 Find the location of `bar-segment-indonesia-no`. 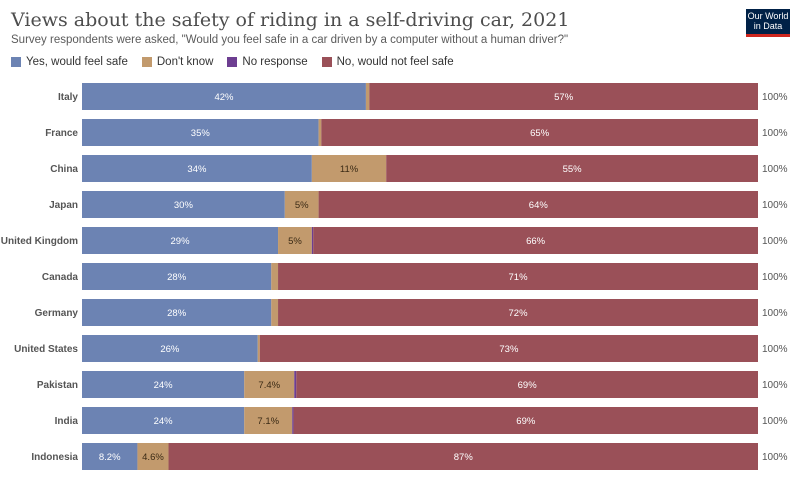

bar-segment-indonesia-no is located at coordinates (463, 456).